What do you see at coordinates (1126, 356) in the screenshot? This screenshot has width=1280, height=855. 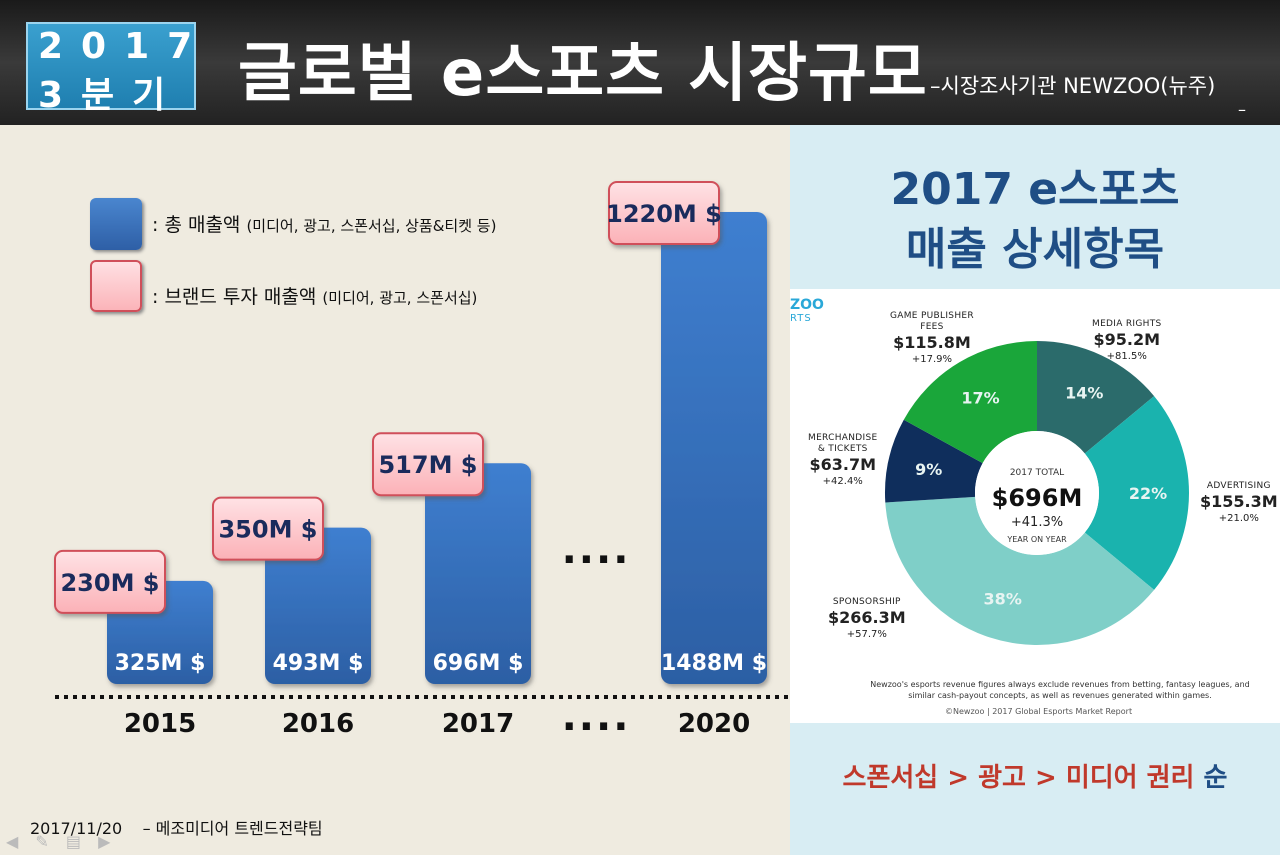 I see `label-mr-growth: +81.5%` at bounding box center [1126, 356].